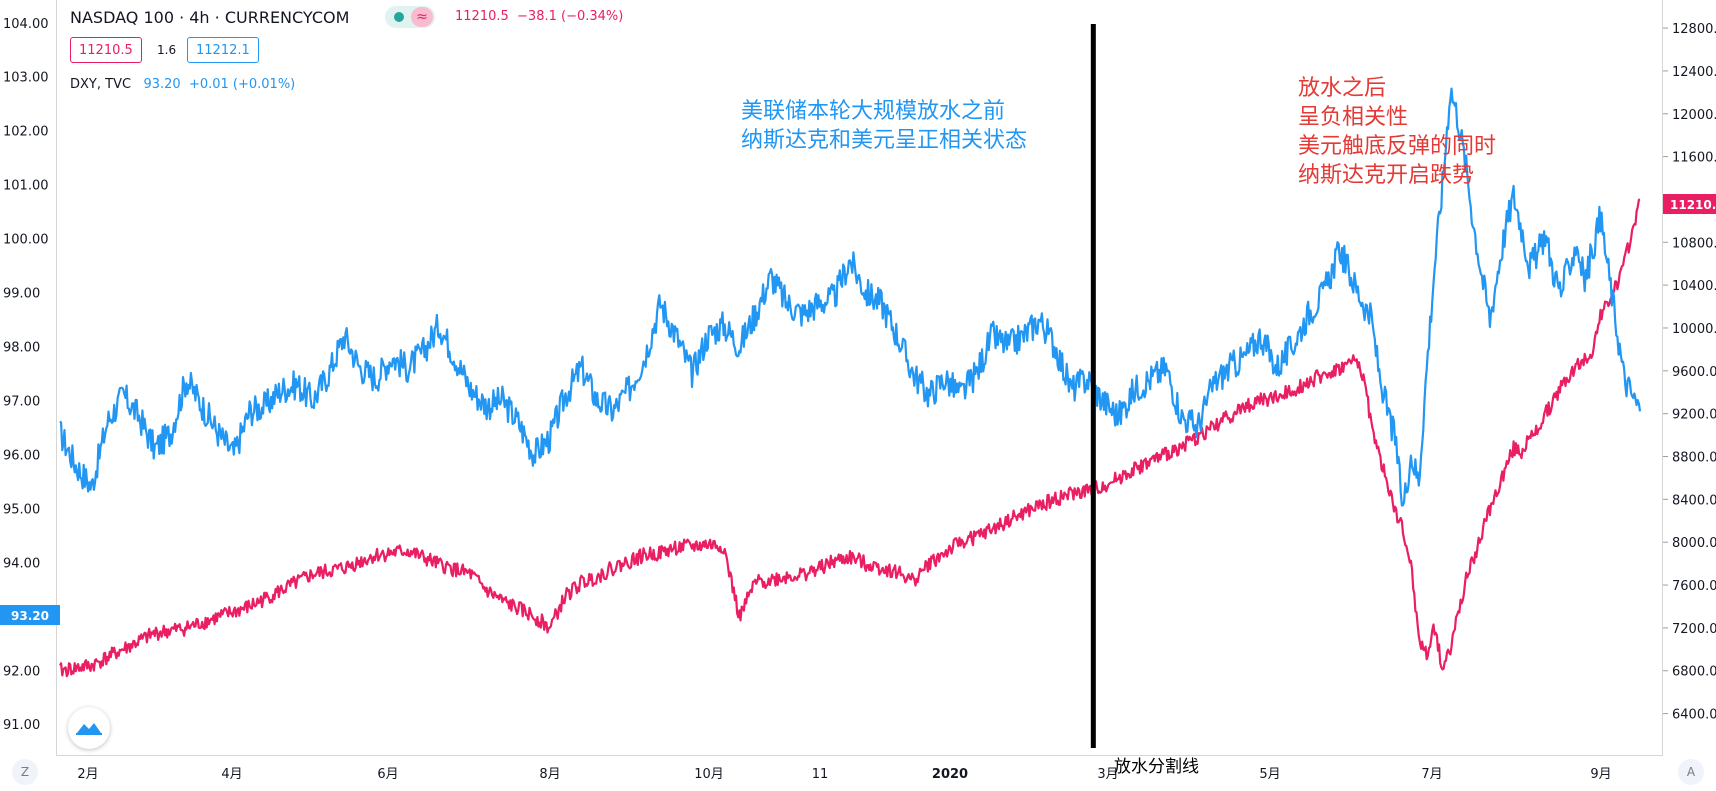 Image resolution: width=1716 pixels, height=791 pixels. I want to click on bid-box: 11210.5, so click(106, 50).